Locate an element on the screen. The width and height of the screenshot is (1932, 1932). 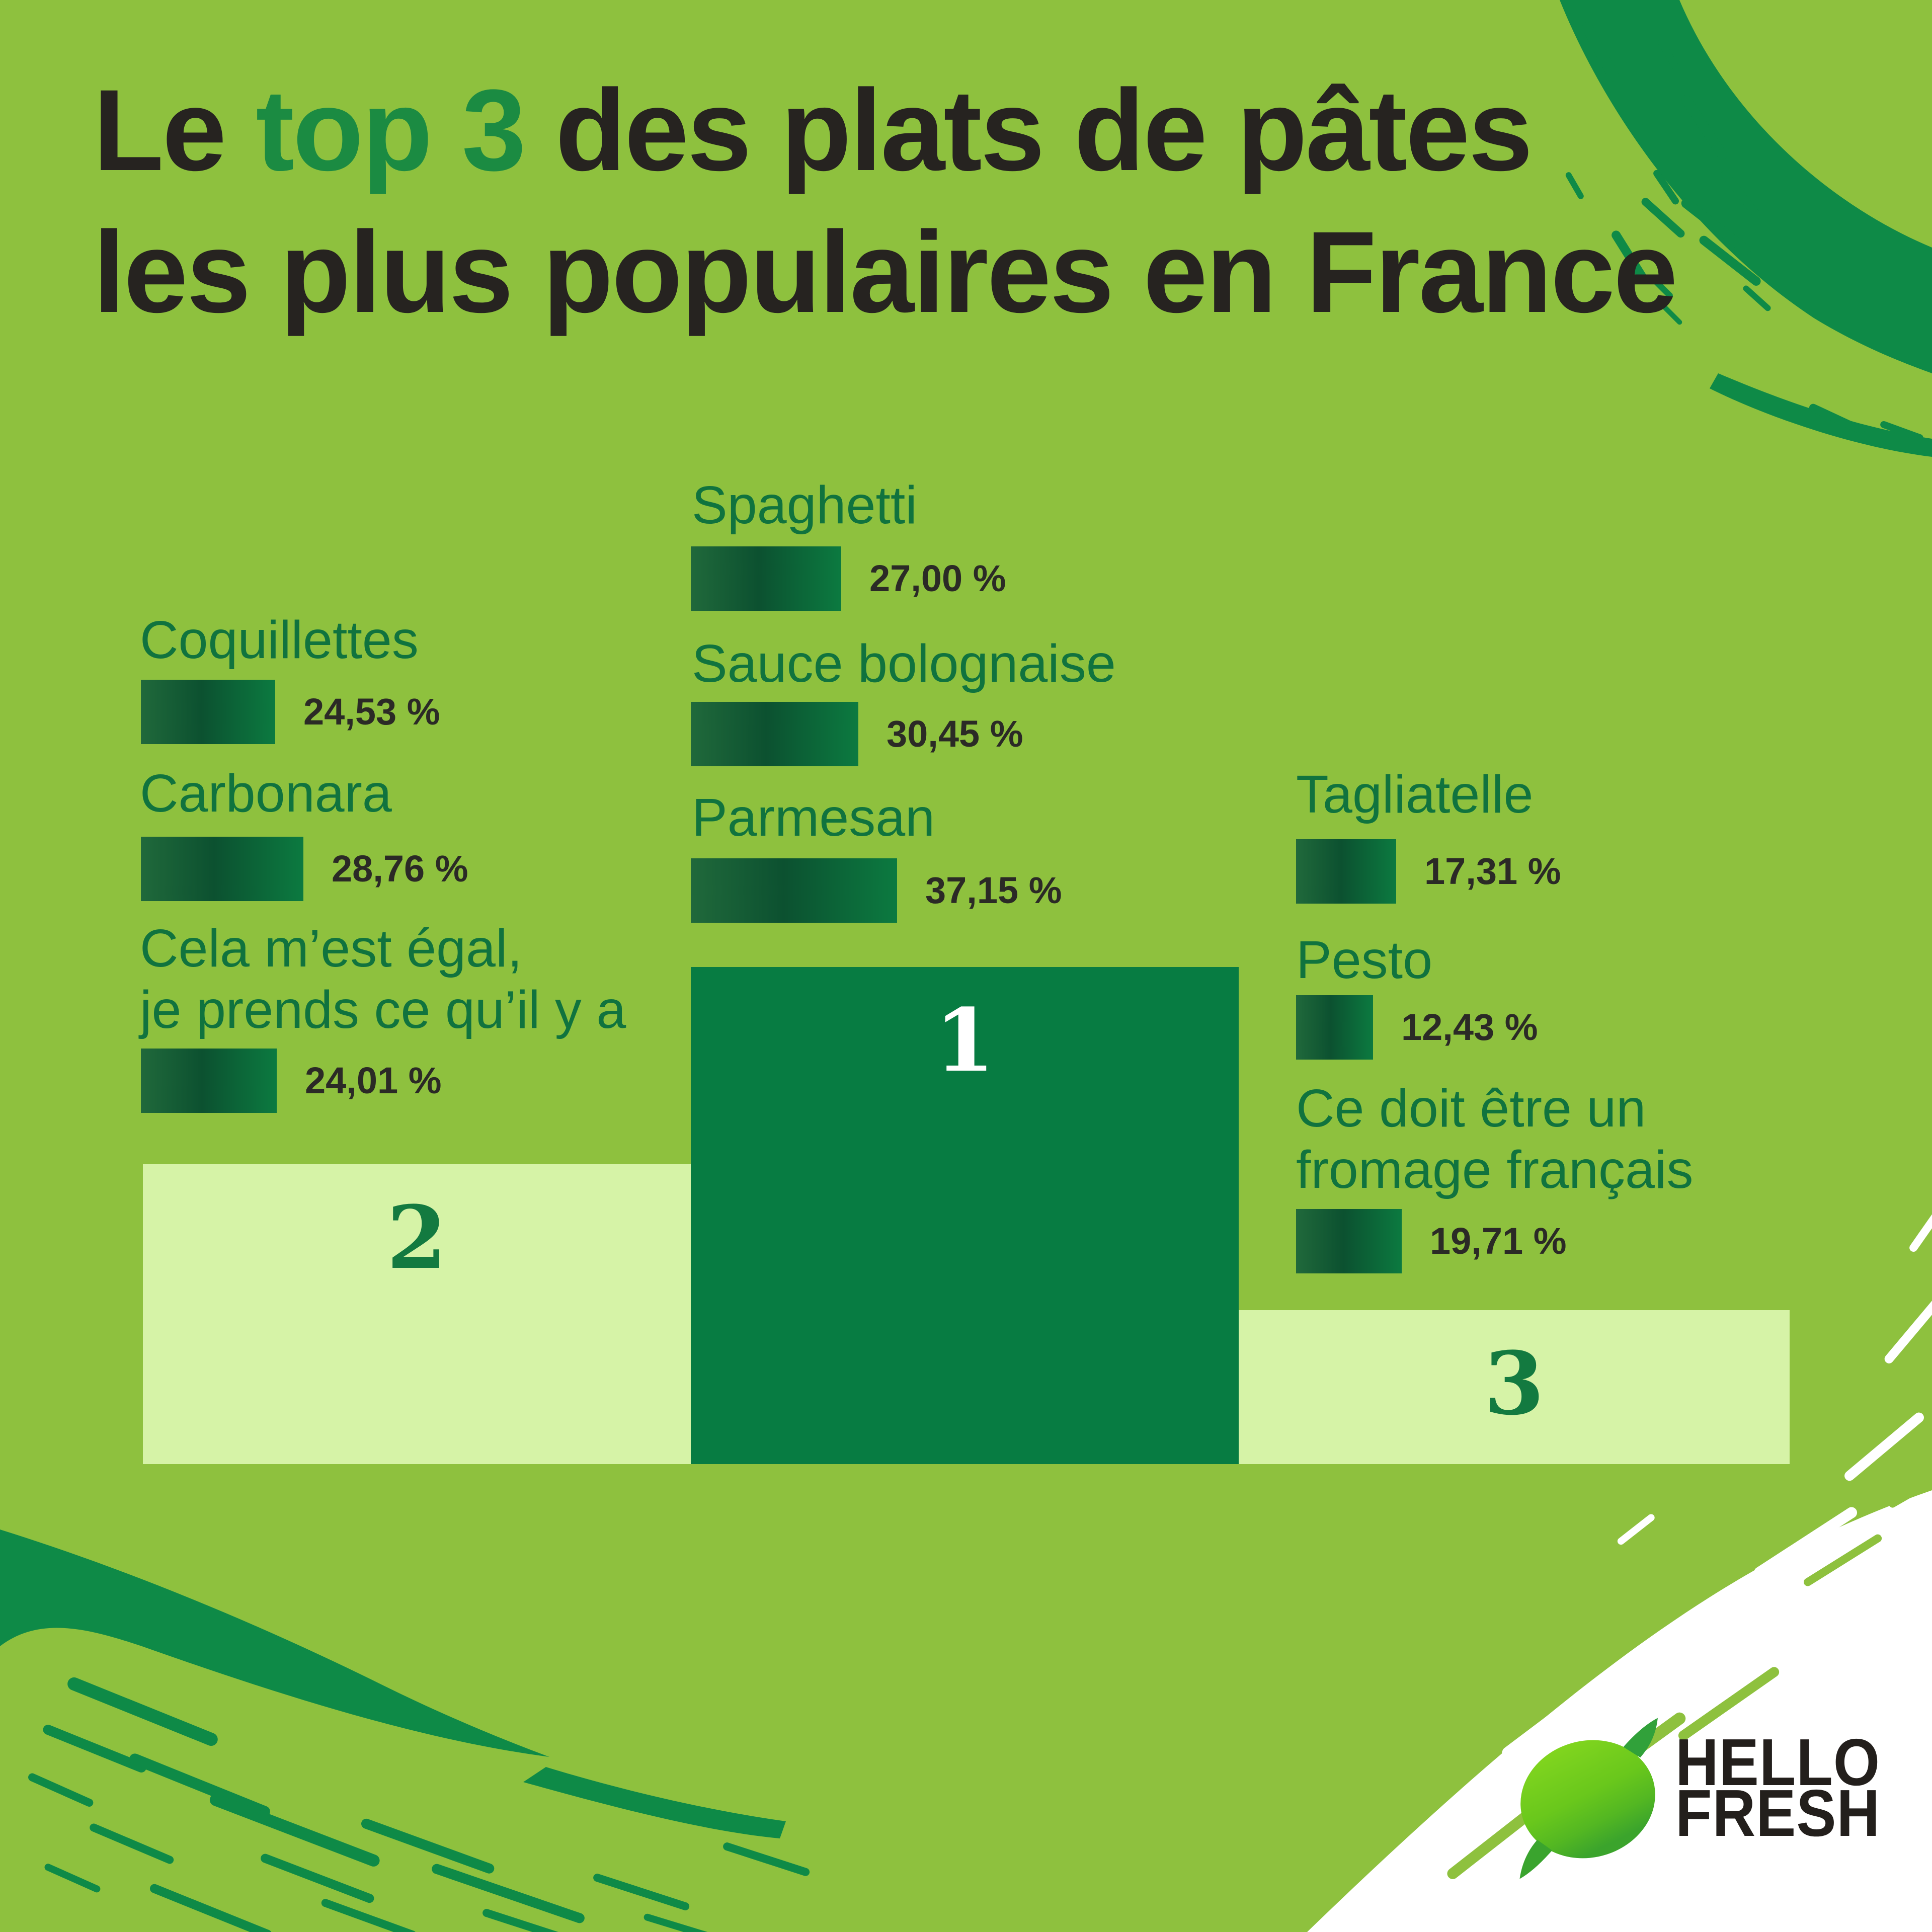
podium-rank-number: 1 is located at coordinates (964, 1040).